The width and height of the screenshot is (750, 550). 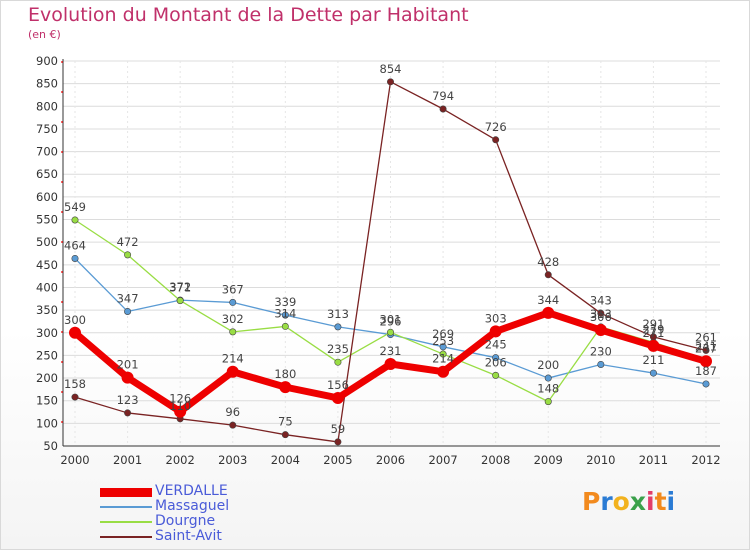 What do you see at coordinates (47, 423) in the screenshot?
I see `y-tick-label: 100` at bounding box center [47, 423].